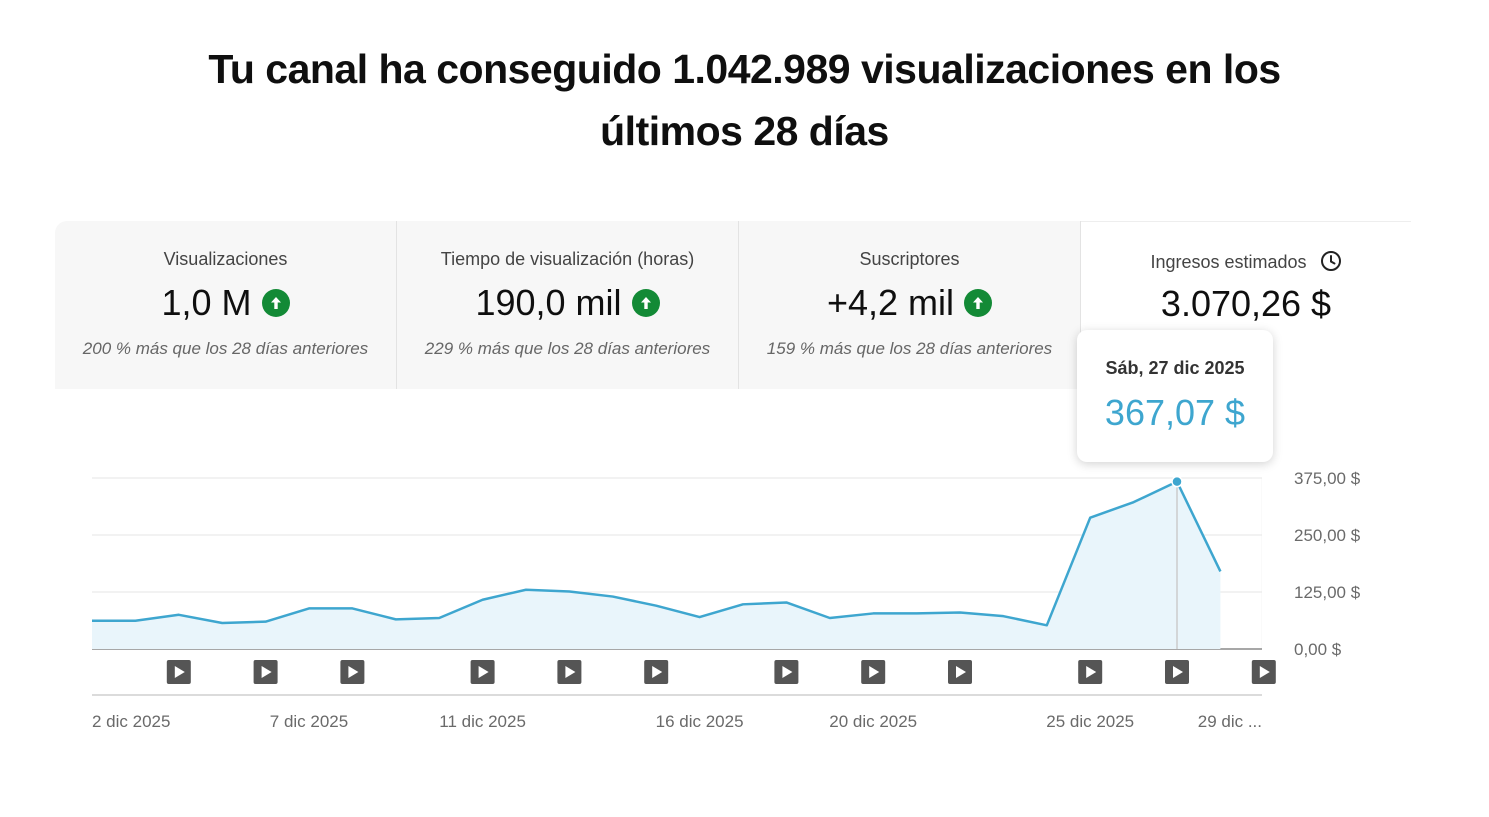  What do you see at coordinates (1327, 592) in the screenshot?
I see `y-tick-label: 125,00 $` at bounding box center [1327, 592].